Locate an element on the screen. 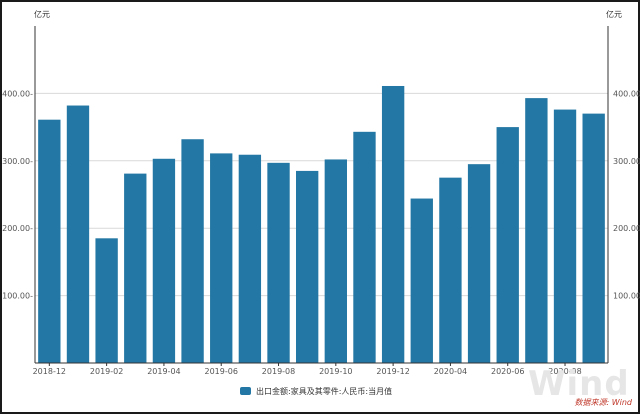  x-tick-label: 2019-08 is located at coordinates (278, 371).